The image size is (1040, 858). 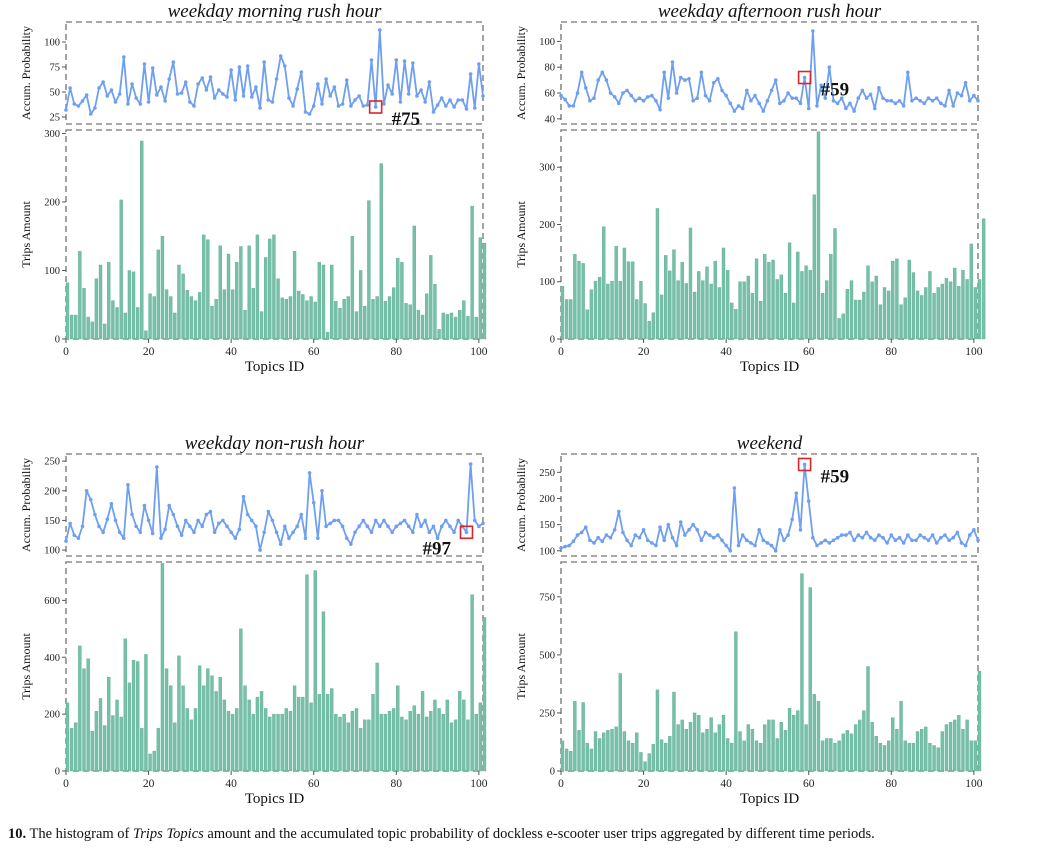 What do you see at coordinates (644, 352) in the screenshot?
I see `x-tick-label: 20` at bounding box center [644, 352].